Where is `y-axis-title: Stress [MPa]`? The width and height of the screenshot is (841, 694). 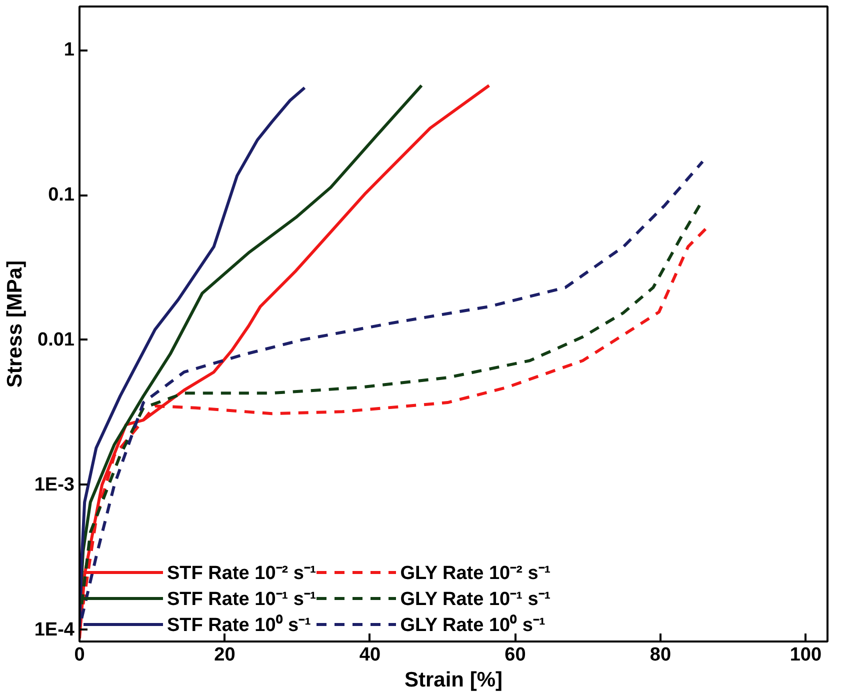 y-axis-title: Stress [MPa] is located at coordinates (14, 324).